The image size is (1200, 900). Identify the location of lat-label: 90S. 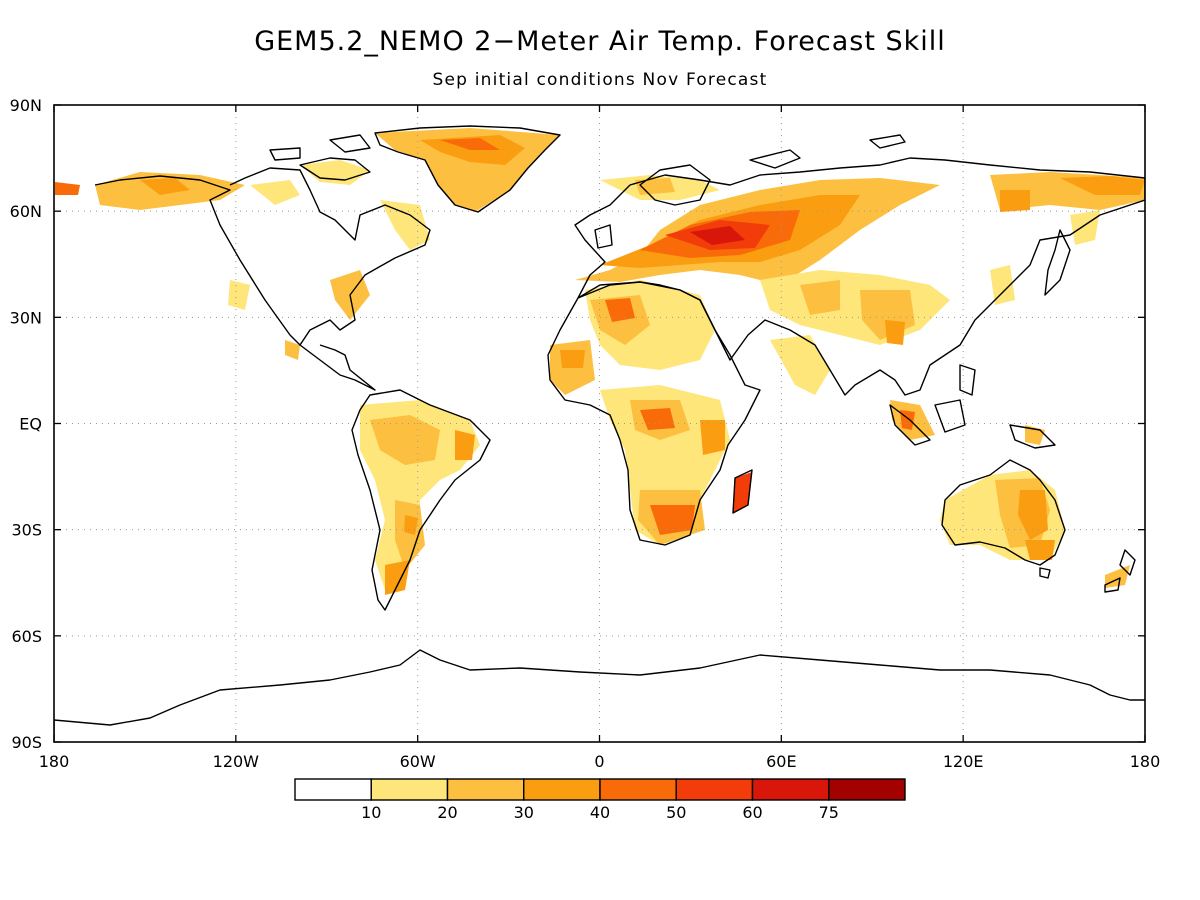
(26, 742).